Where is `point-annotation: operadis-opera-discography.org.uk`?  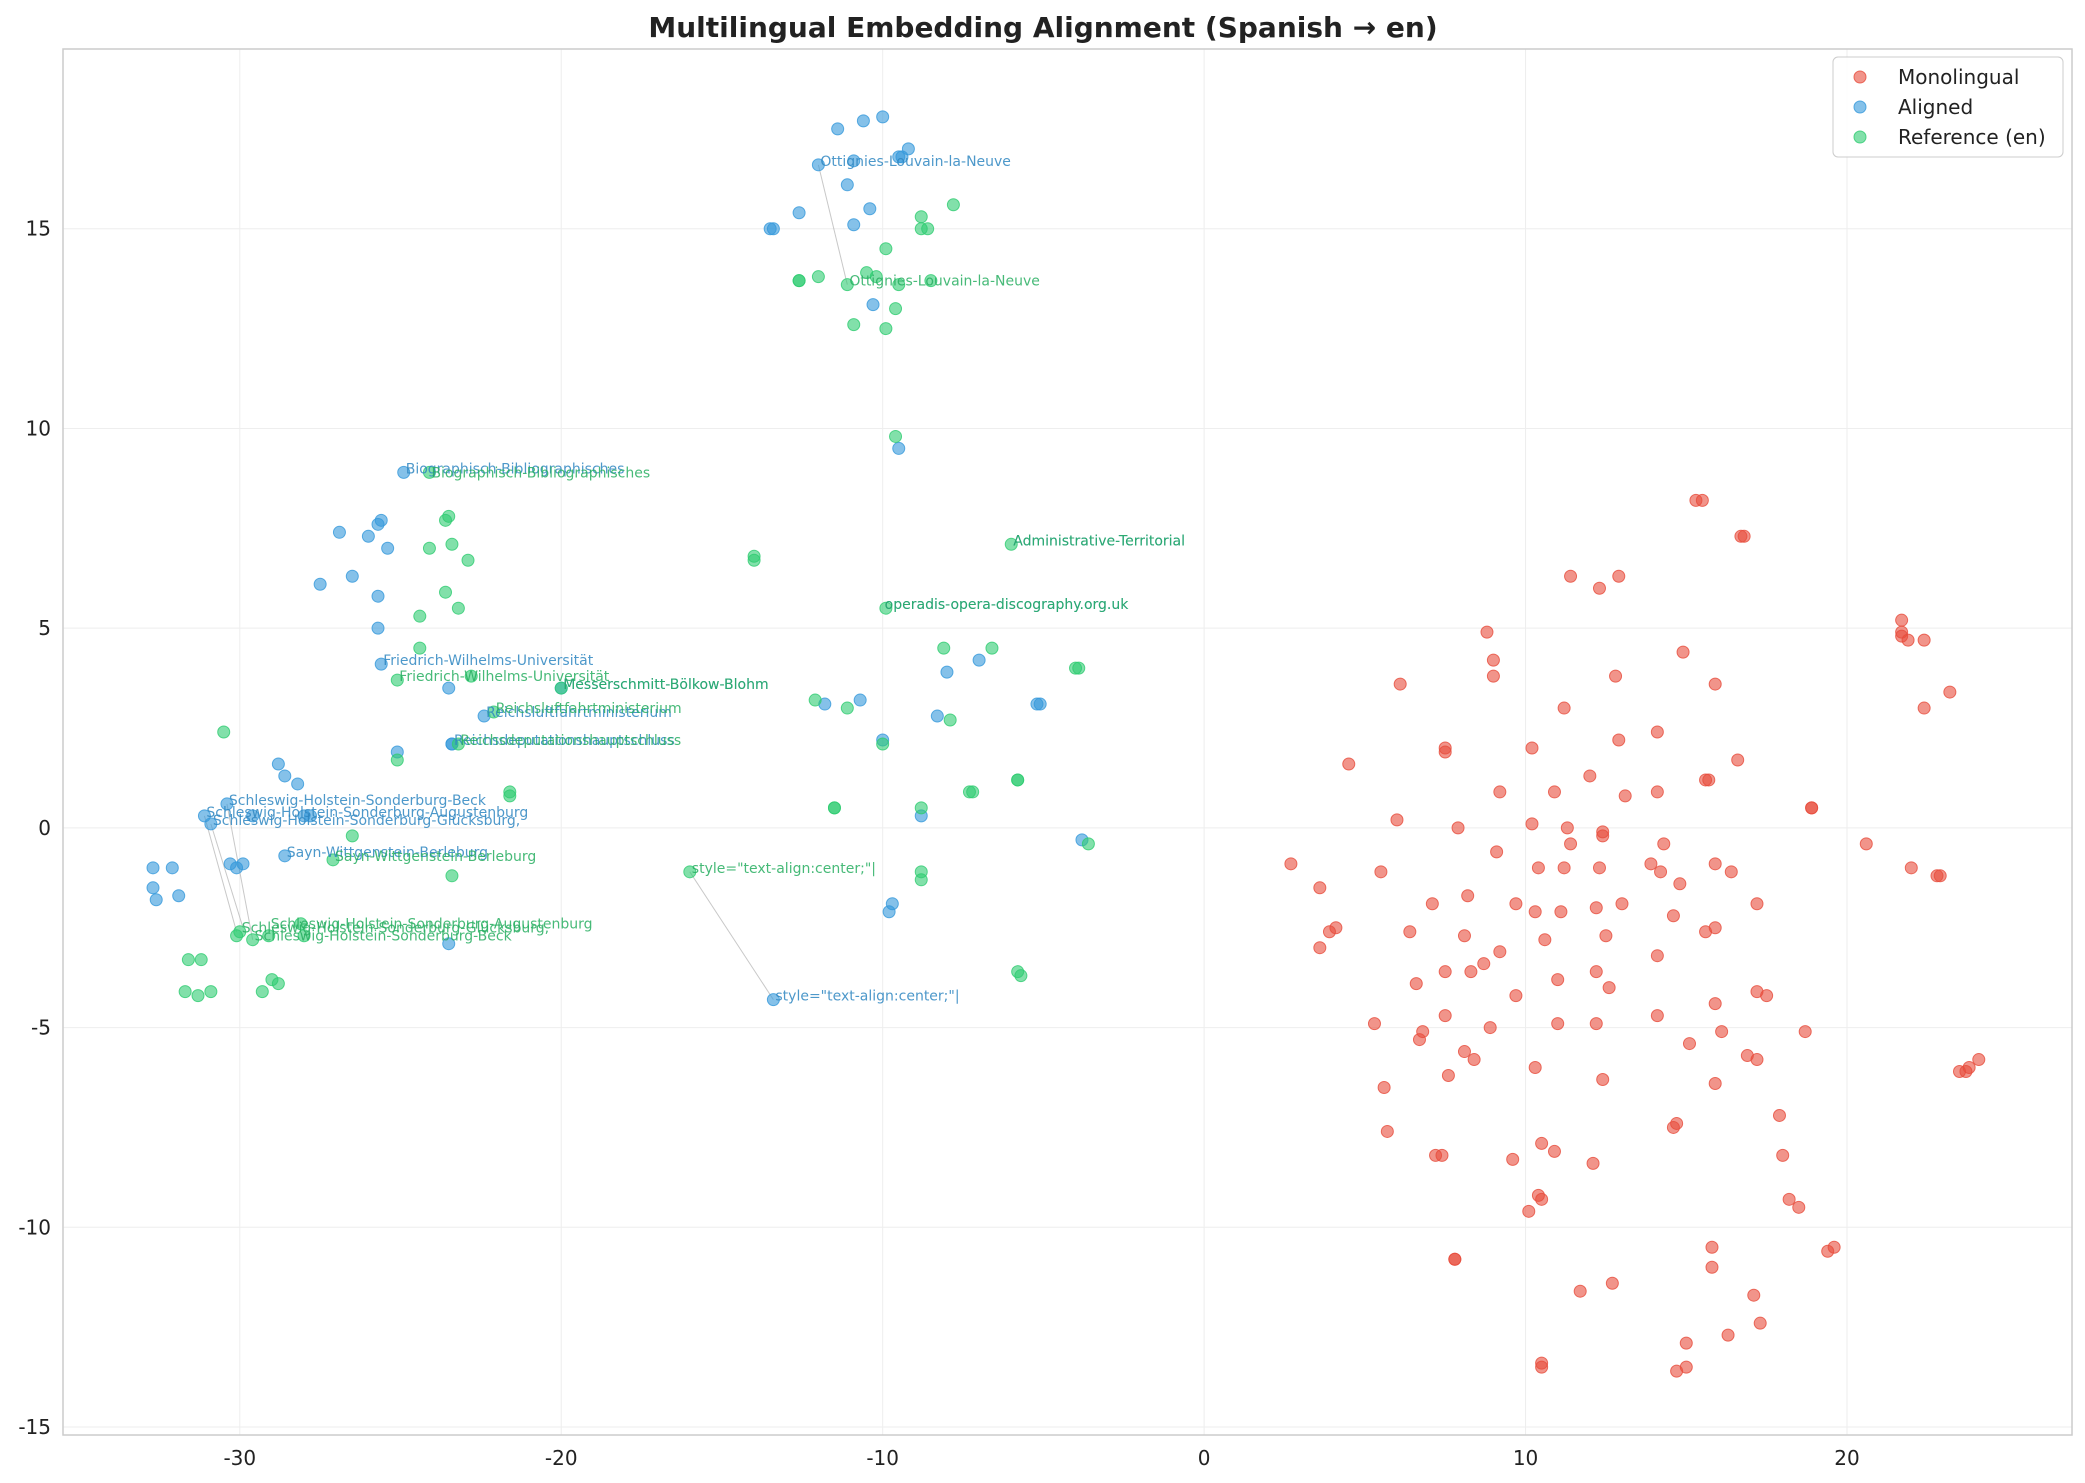 point-annotation: operadis-opera-discography.org.uk is located at coordinates (1007, 605).